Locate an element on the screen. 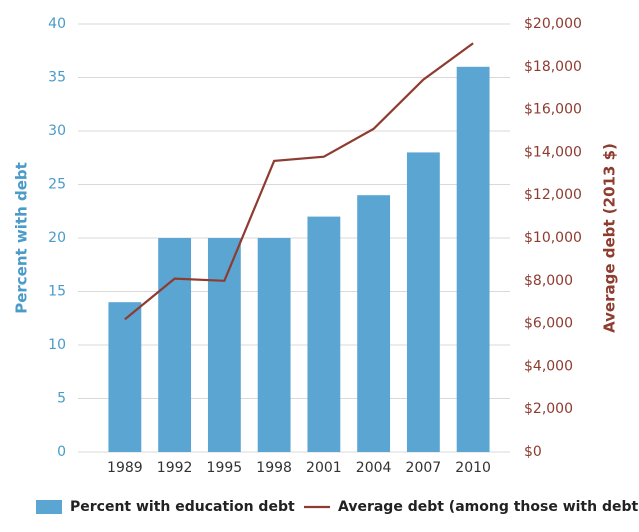 The width and height of the screenshot is (639, 532). legend-label: Percent with education debt is located at coordinates (182, 507).